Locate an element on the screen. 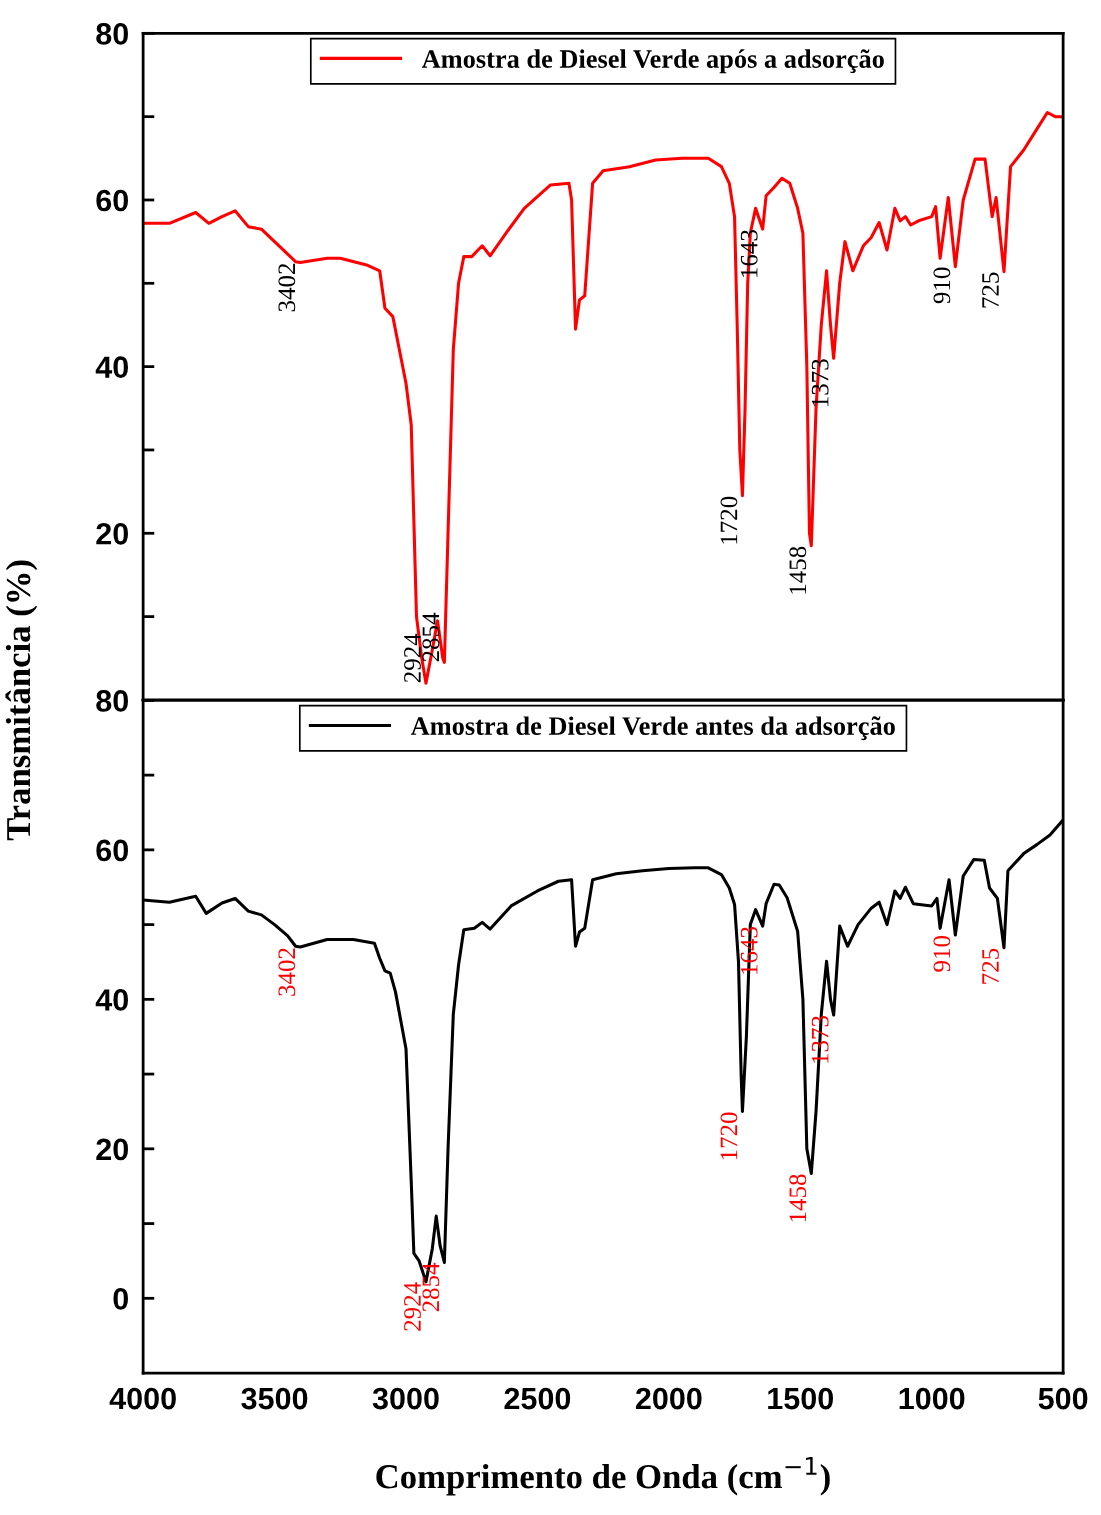  x-tick-label: 2000 is located at coordinates (668, 1398).